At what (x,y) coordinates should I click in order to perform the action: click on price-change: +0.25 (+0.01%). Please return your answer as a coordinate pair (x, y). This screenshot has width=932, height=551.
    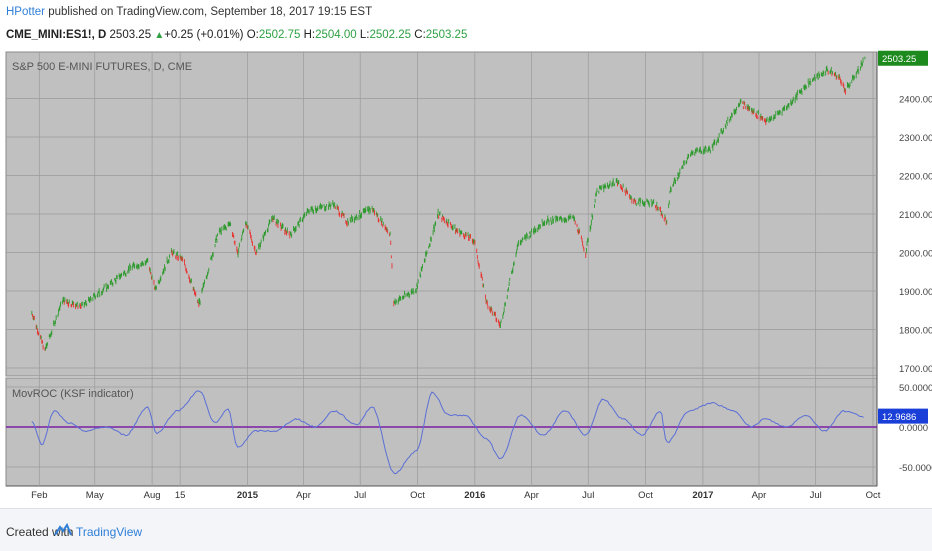
    Looking at the image, I should click on (204, 35).